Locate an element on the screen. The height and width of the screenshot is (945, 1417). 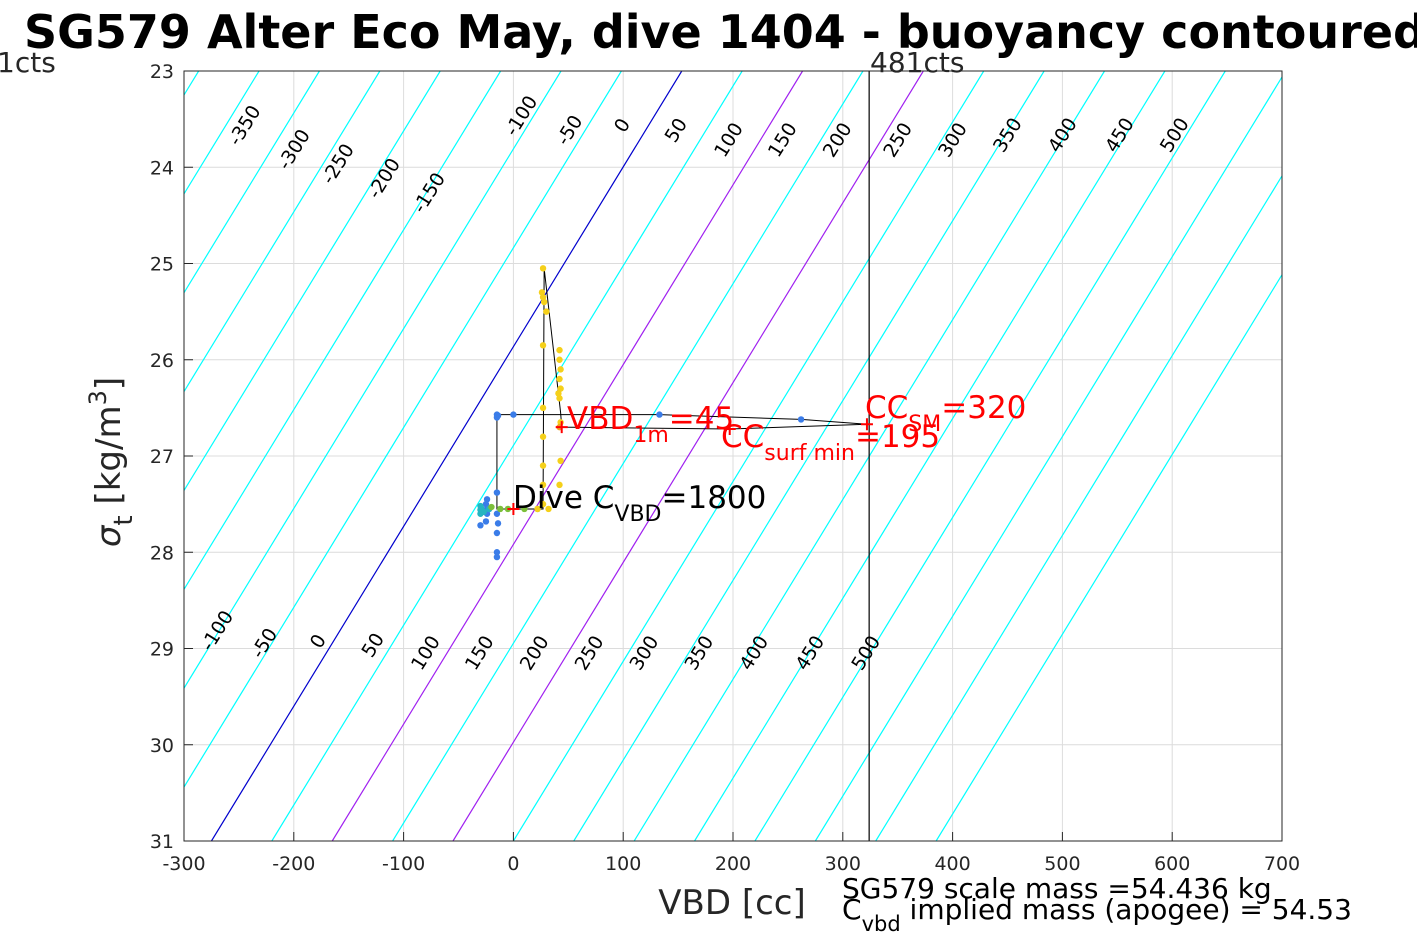
right-cts-label: 481cts is located at coordinates (917, 62).